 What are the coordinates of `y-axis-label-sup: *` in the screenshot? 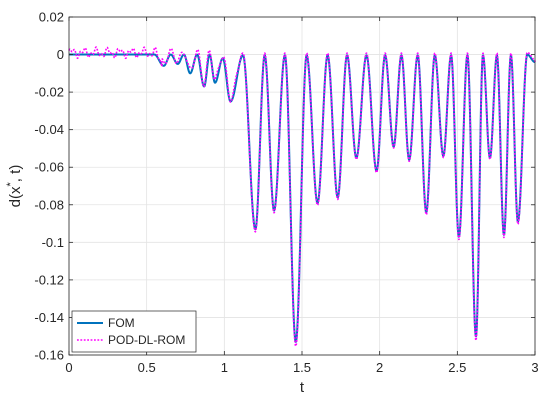 It's located at (11, 183).